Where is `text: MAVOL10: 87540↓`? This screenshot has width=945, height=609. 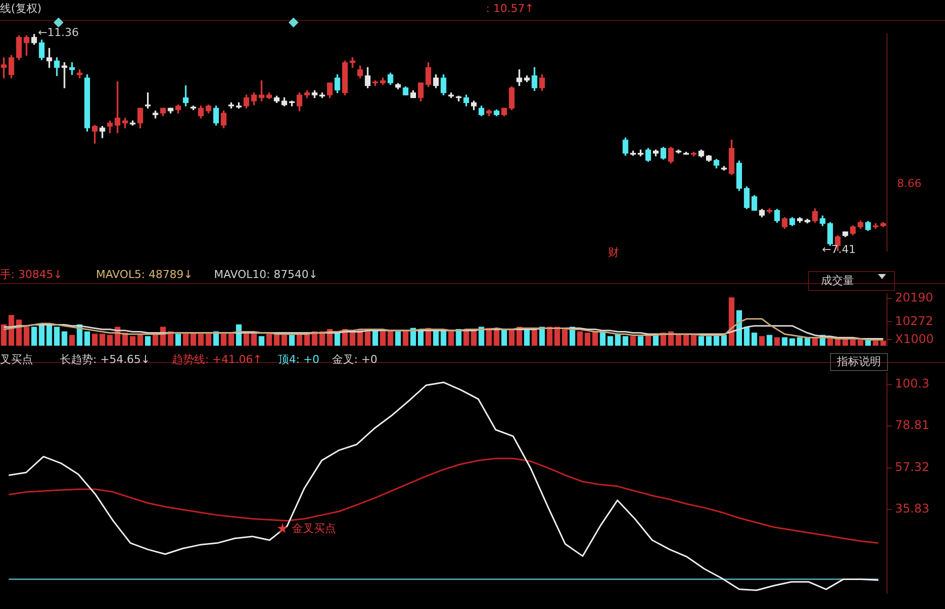 text: MAVOL10: 87540↓ is located at coordinates (266, 275).